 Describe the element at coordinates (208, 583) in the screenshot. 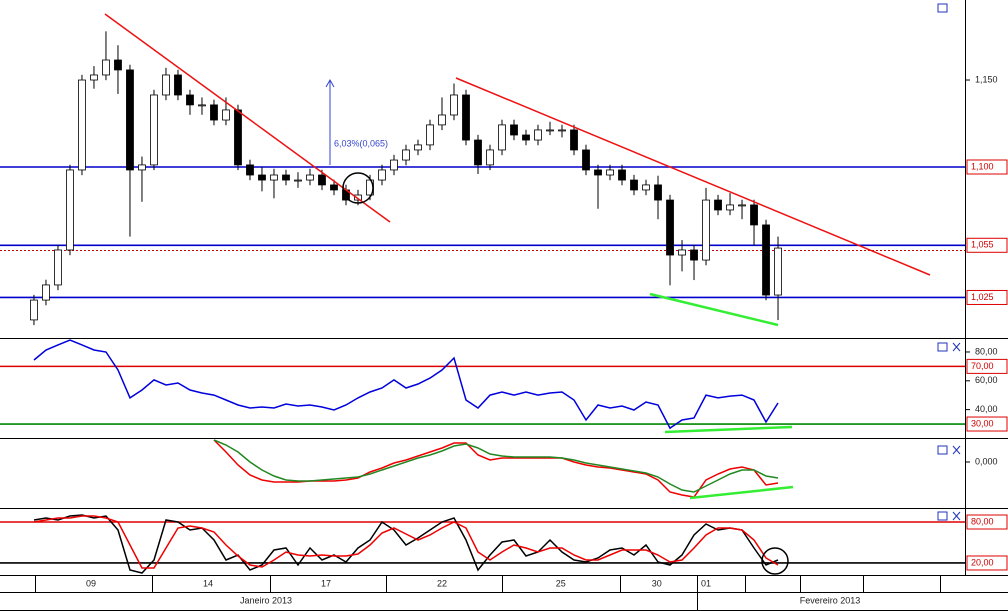

I see `x-tick-label: 14` at that location.